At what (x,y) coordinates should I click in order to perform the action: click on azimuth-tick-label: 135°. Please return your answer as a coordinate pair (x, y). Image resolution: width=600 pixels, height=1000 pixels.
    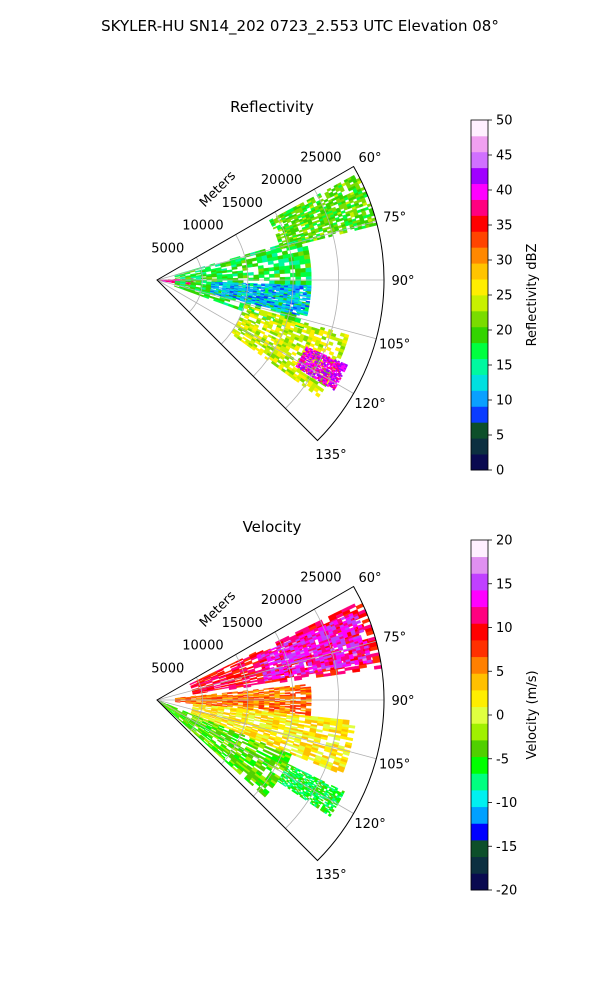
    Looking at the image, I should click on (330, 875).